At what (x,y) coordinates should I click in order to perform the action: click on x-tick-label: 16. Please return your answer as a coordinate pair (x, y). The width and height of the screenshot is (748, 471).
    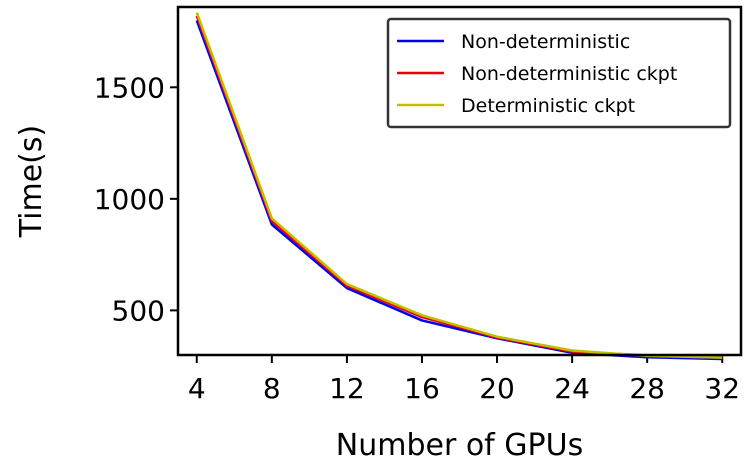
    Looking at the image, I should click on (422, 388).